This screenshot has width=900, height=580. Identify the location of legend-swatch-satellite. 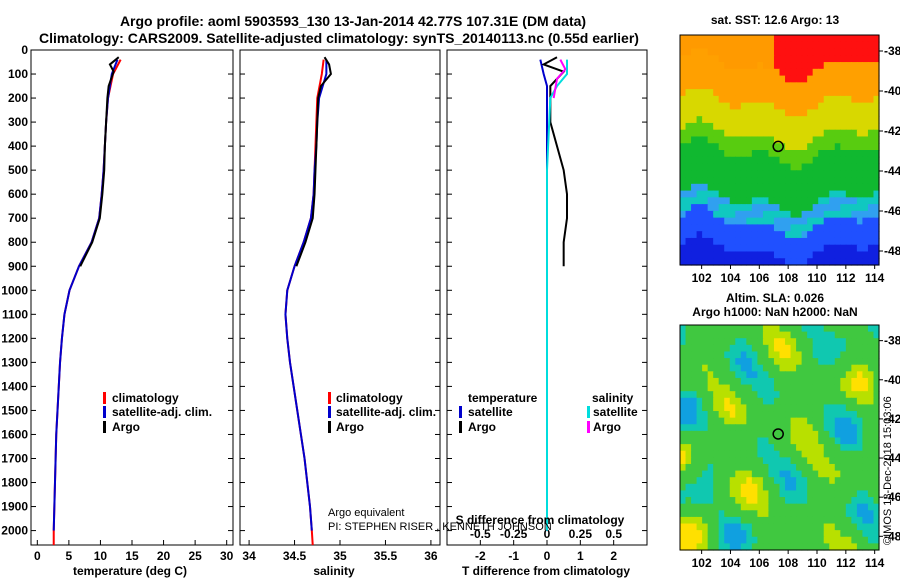
(329, 412).